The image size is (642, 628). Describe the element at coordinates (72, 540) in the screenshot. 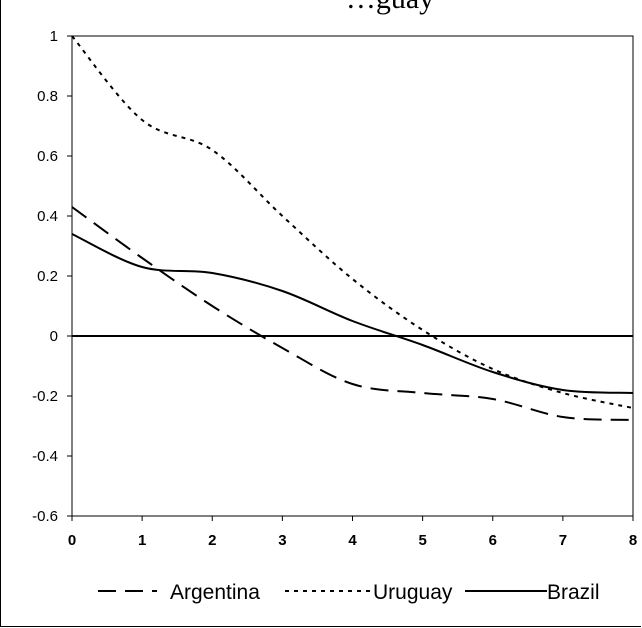

I see `x-tick-label: 0` at that location.